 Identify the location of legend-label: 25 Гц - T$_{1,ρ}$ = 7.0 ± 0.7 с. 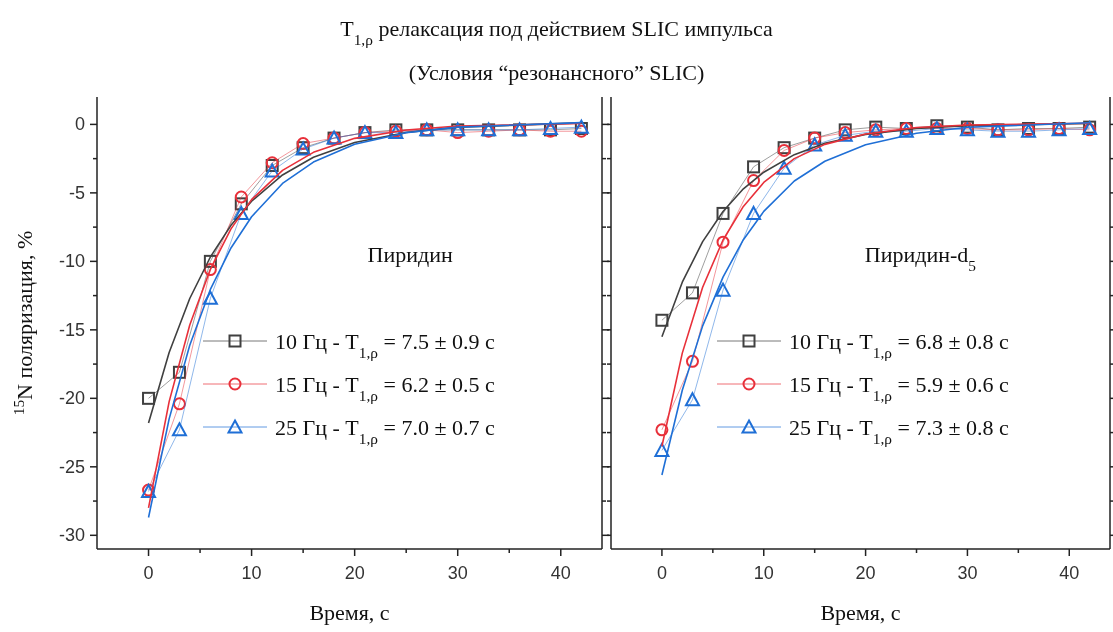
(385, 431).